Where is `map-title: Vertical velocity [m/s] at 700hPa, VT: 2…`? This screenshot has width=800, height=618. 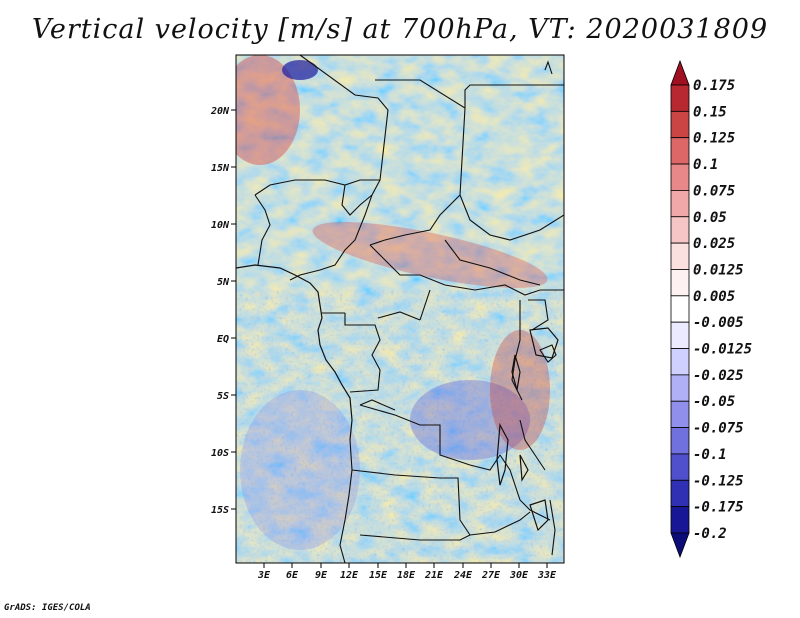 map-title: Vertical velocity [m/s] at 700hPa, VT: 2… is located at coordinates (400, 29).